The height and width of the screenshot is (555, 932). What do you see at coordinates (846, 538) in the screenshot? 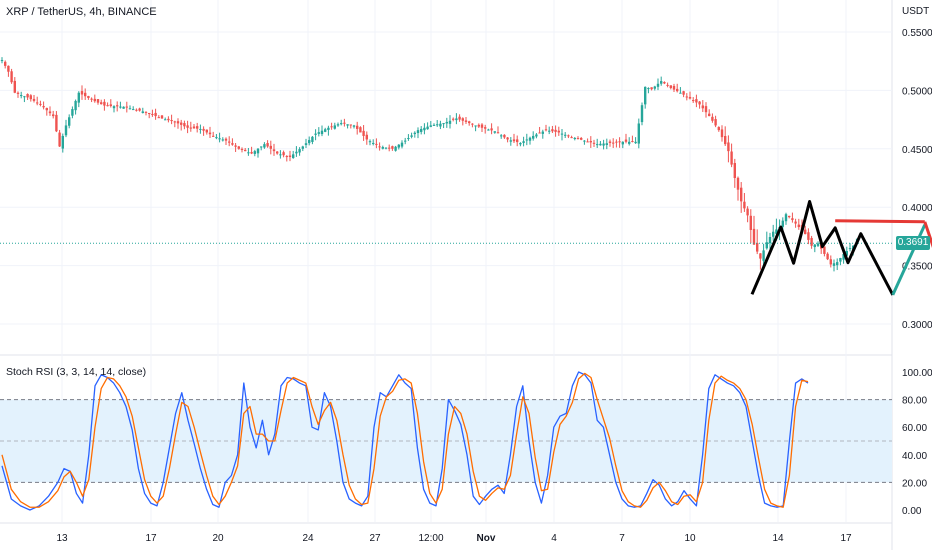
I see `time-tick-label: 17` at bounding box center [846, 538].